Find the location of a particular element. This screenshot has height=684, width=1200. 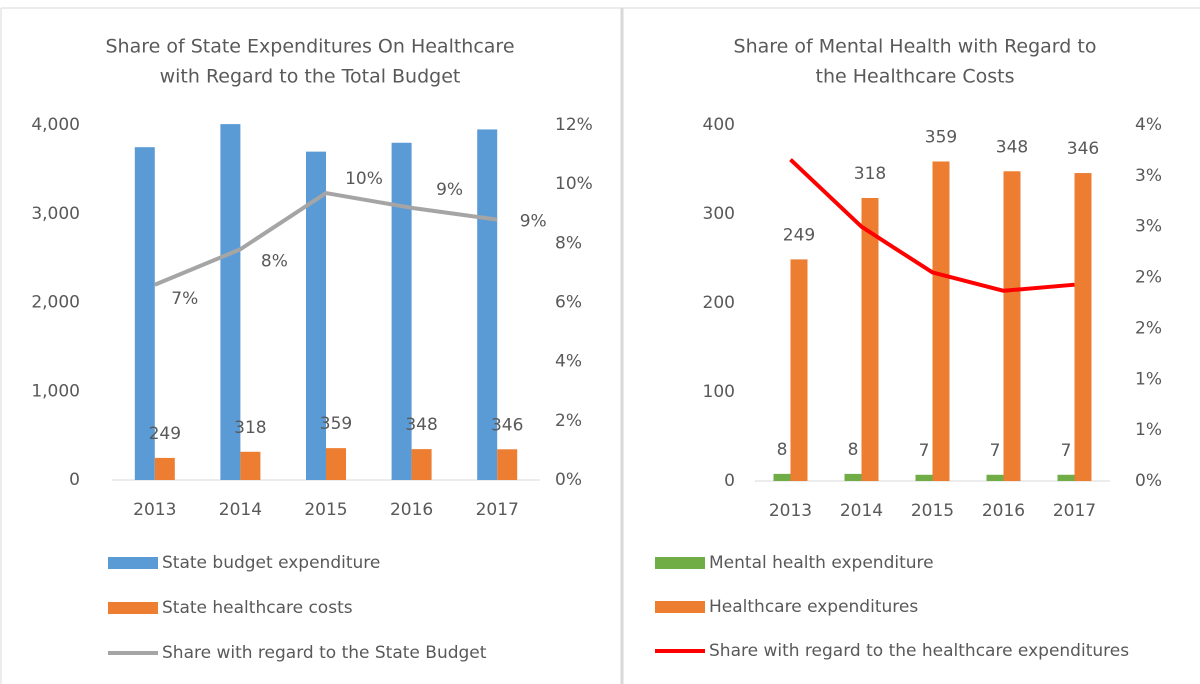

legend-label: Mental health expenditure is located at coordinates (821, 563).